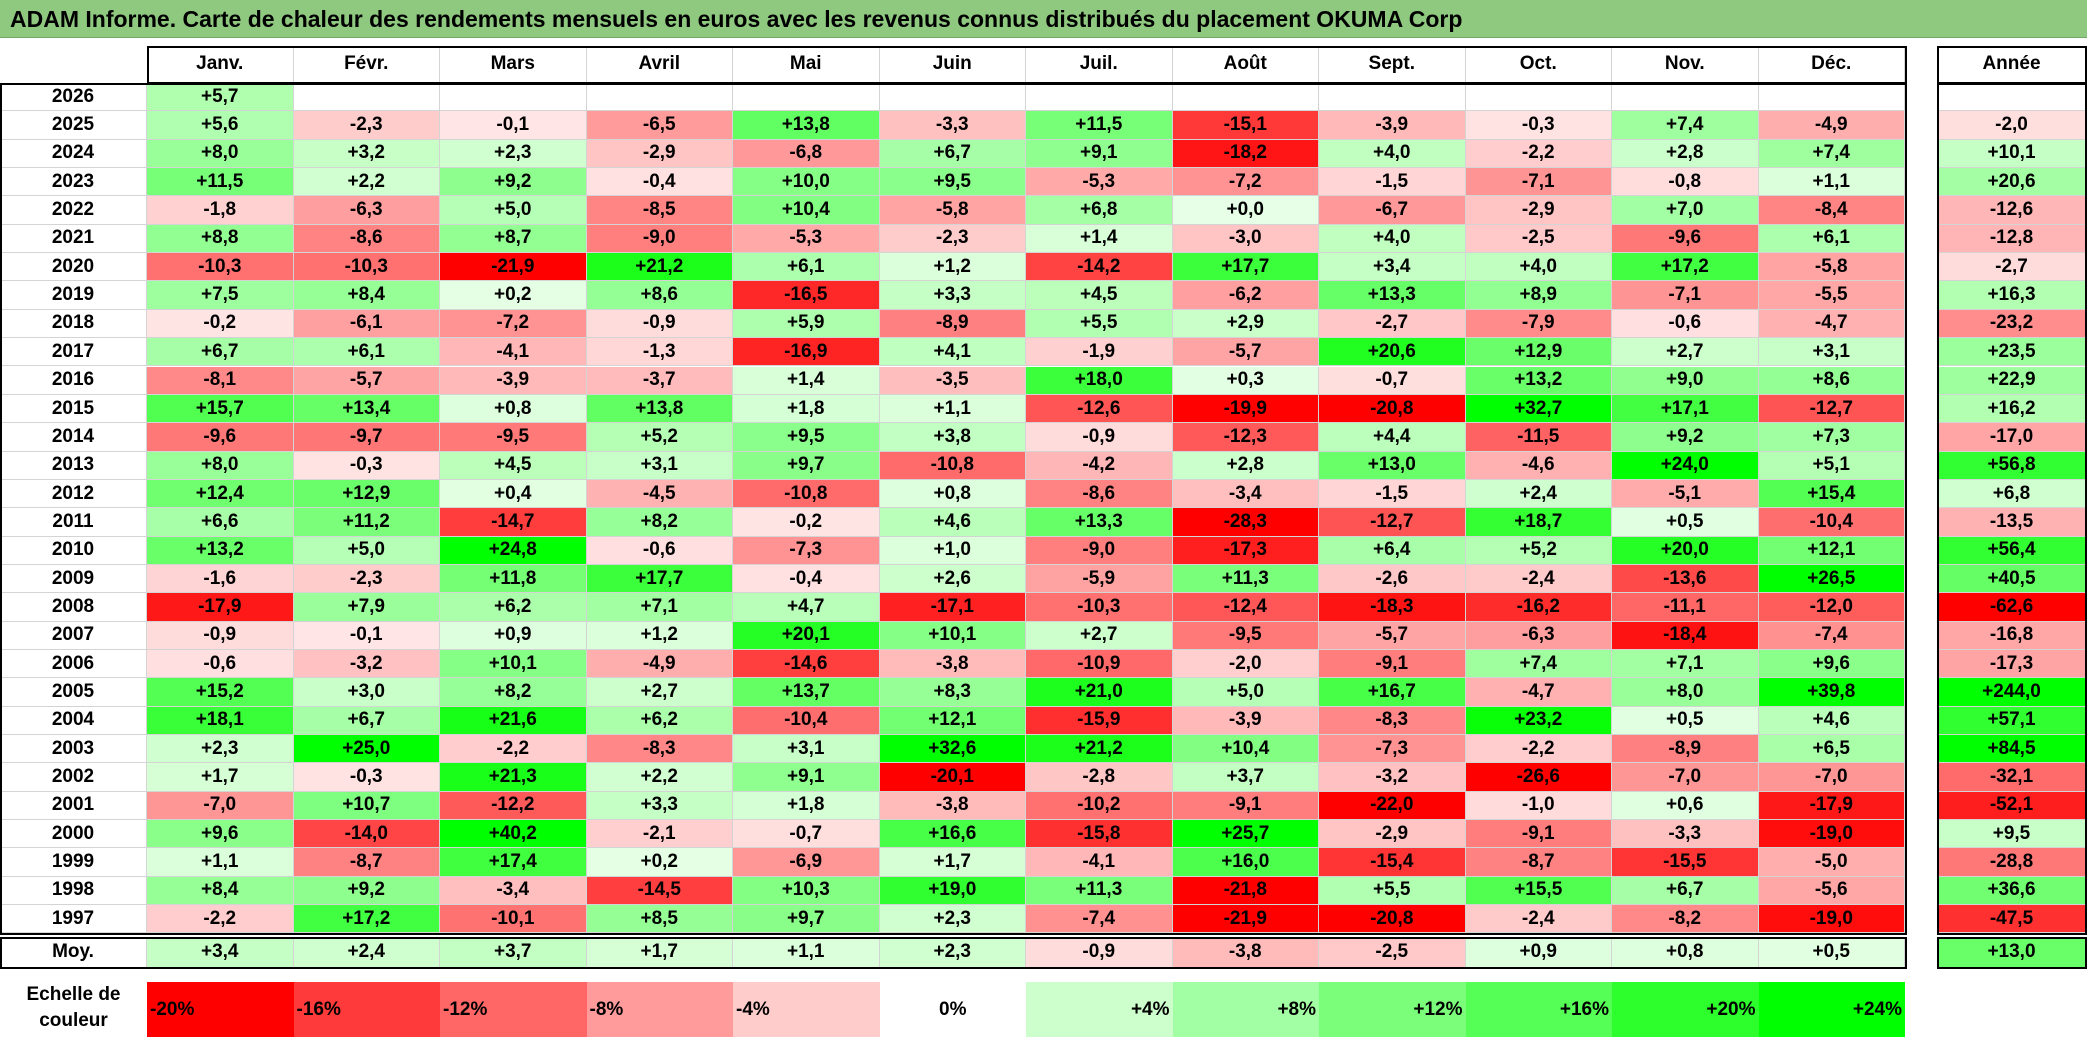 This screenshot has width=2087, height=1037. I want to click on cell-2023-6: +9,5, so click(952, 182).